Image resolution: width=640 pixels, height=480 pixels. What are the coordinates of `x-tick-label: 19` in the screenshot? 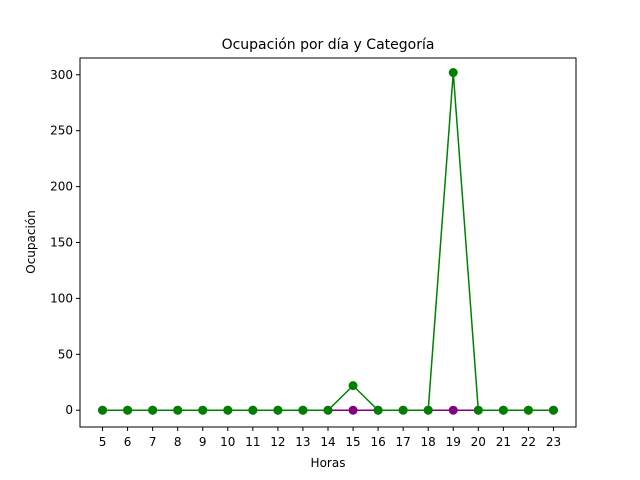 It's located at (453, 442).